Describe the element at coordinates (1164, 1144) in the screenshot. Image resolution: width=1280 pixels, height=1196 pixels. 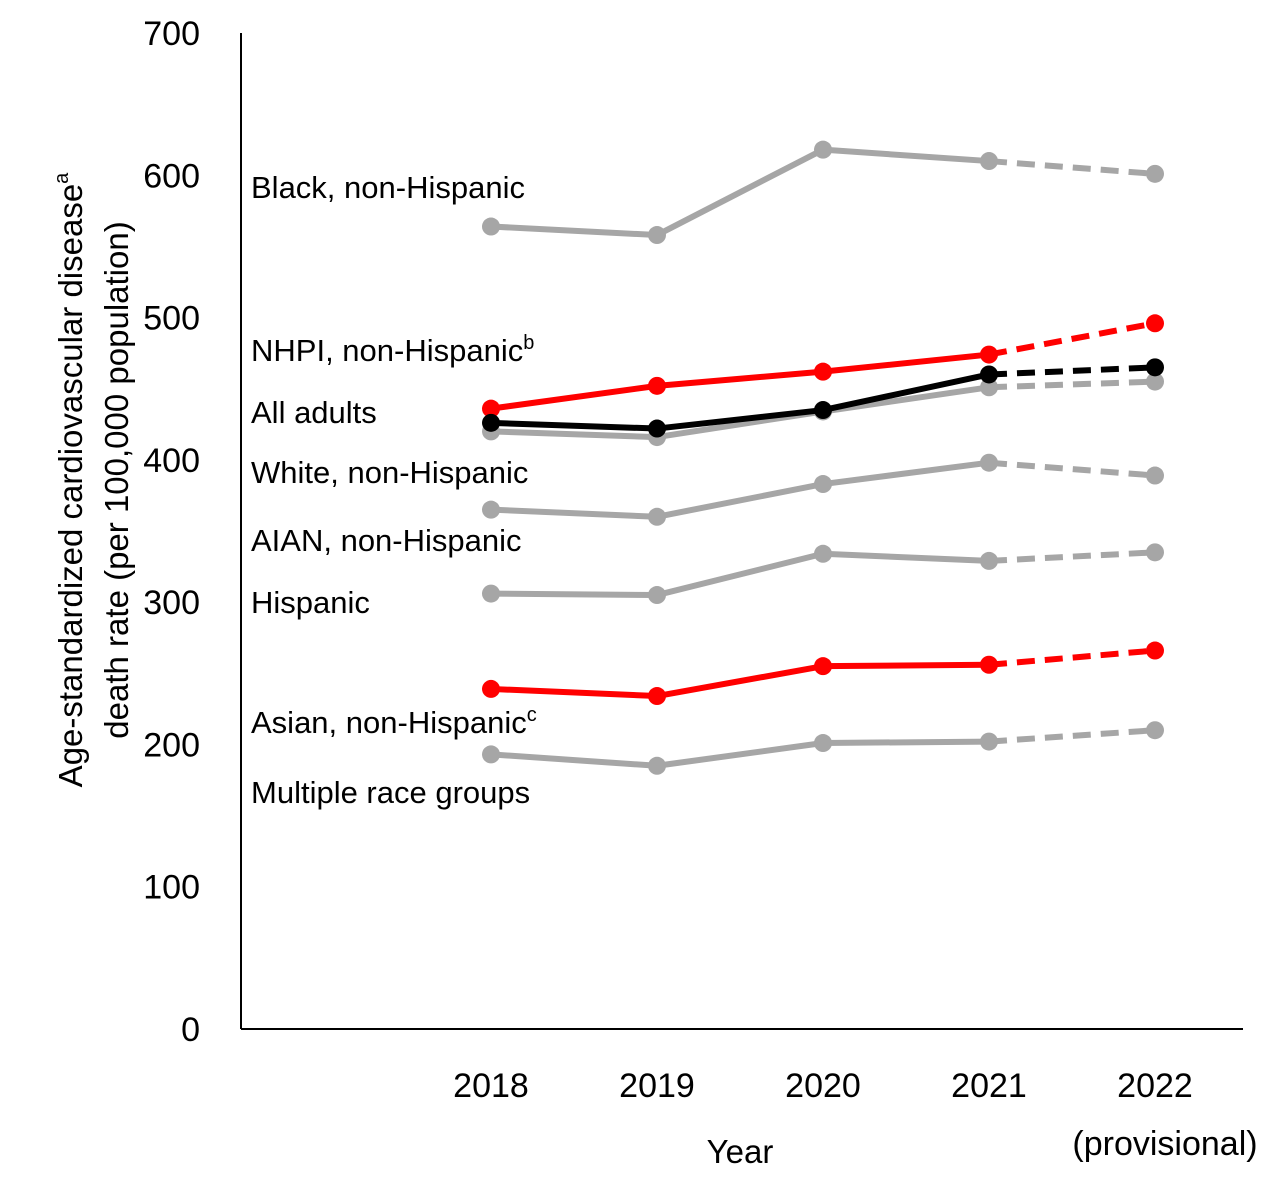
I see `x-tick-note-provisional: (provisional)` at that location.